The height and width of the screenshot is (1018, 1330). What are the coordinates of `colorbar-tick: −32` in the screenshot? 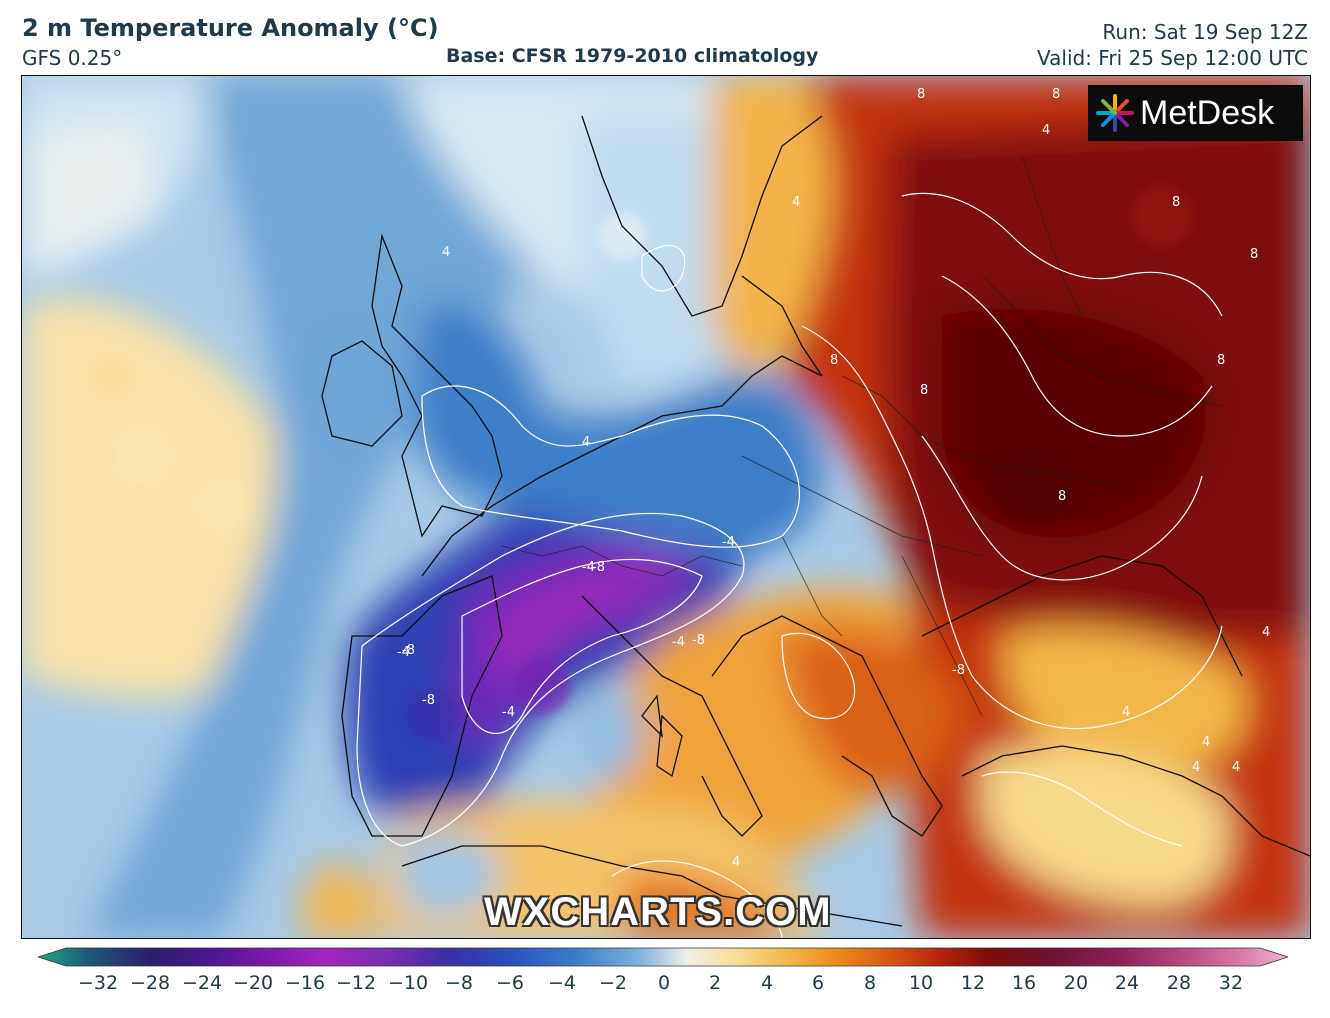 It's located at (98, 983).